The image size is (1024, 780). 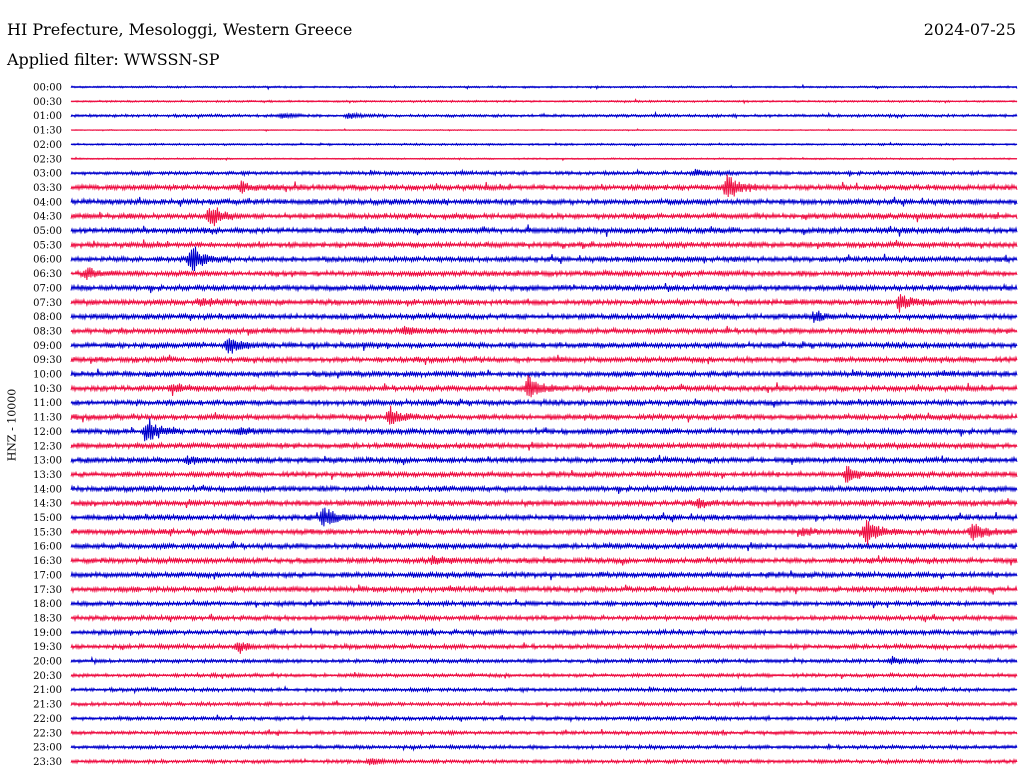 What do you see at coordinates (47, 174) in the screenshot?
I see `row-time-label: 03:00` at bounding box center [47, 174].